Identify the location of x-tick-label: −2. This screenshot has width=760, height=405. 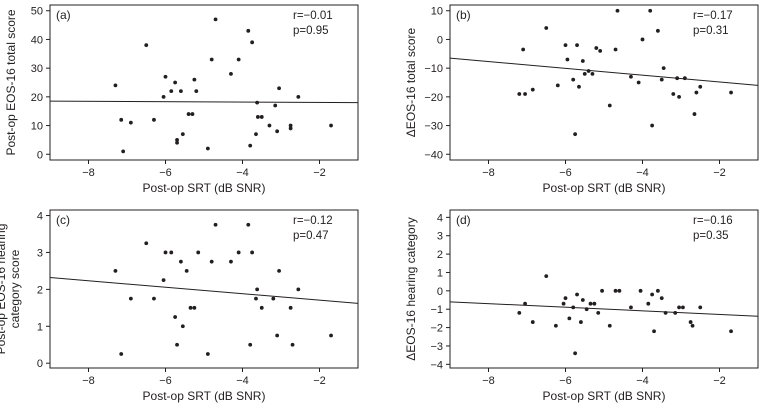
(319, 173).